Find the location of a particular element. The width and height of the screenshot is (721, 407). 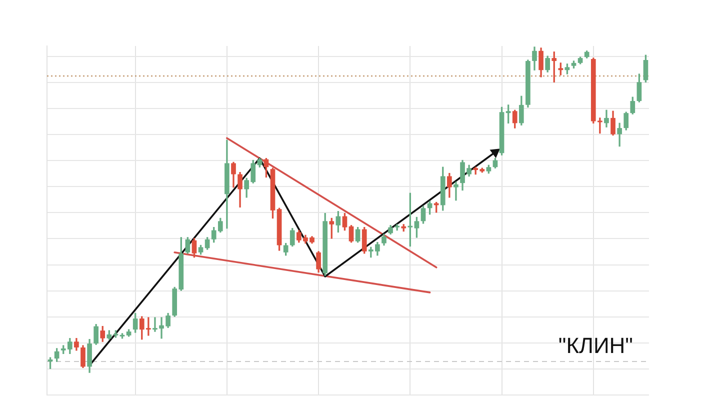

annotation: "КЛИН" is located at coordinates (595, 345).